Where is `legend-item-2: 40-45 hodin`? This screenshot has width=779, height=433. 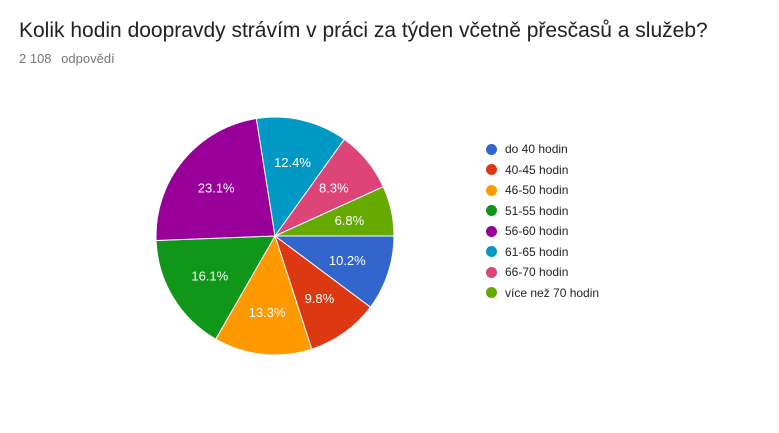
legend-item-2: 40-45 hodin is located at coordinates (542, 170).